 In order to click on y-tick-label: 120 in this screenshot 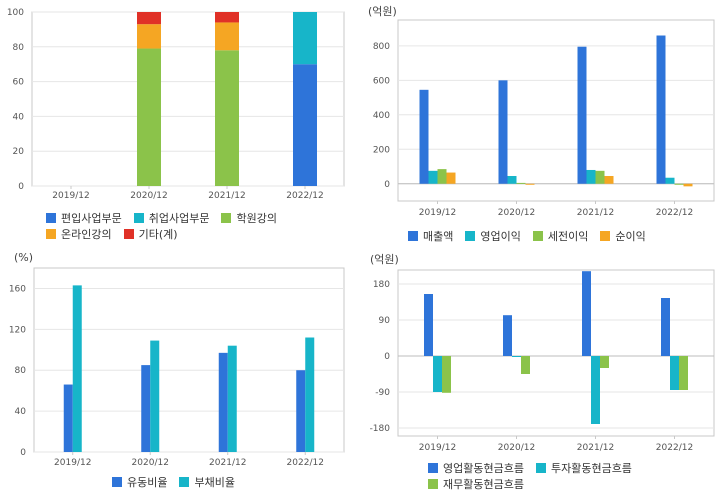, I will do `click(17, 330)`.